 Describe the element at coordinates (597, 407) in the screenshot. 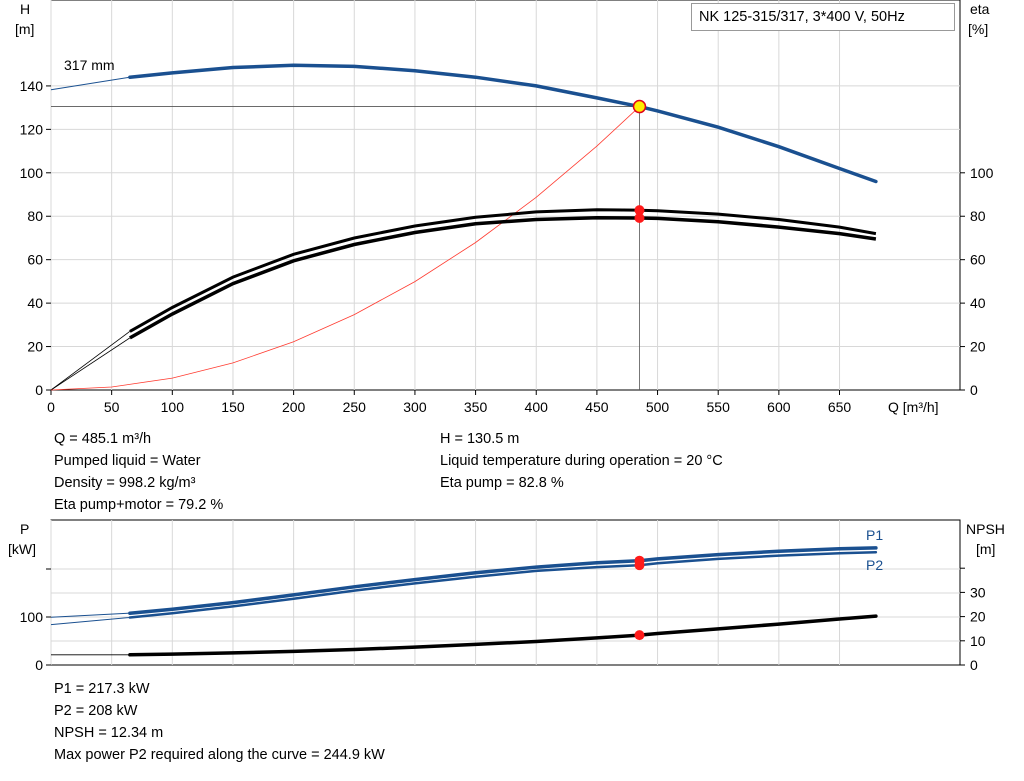

I see `x-tick-label: 450` at that location.